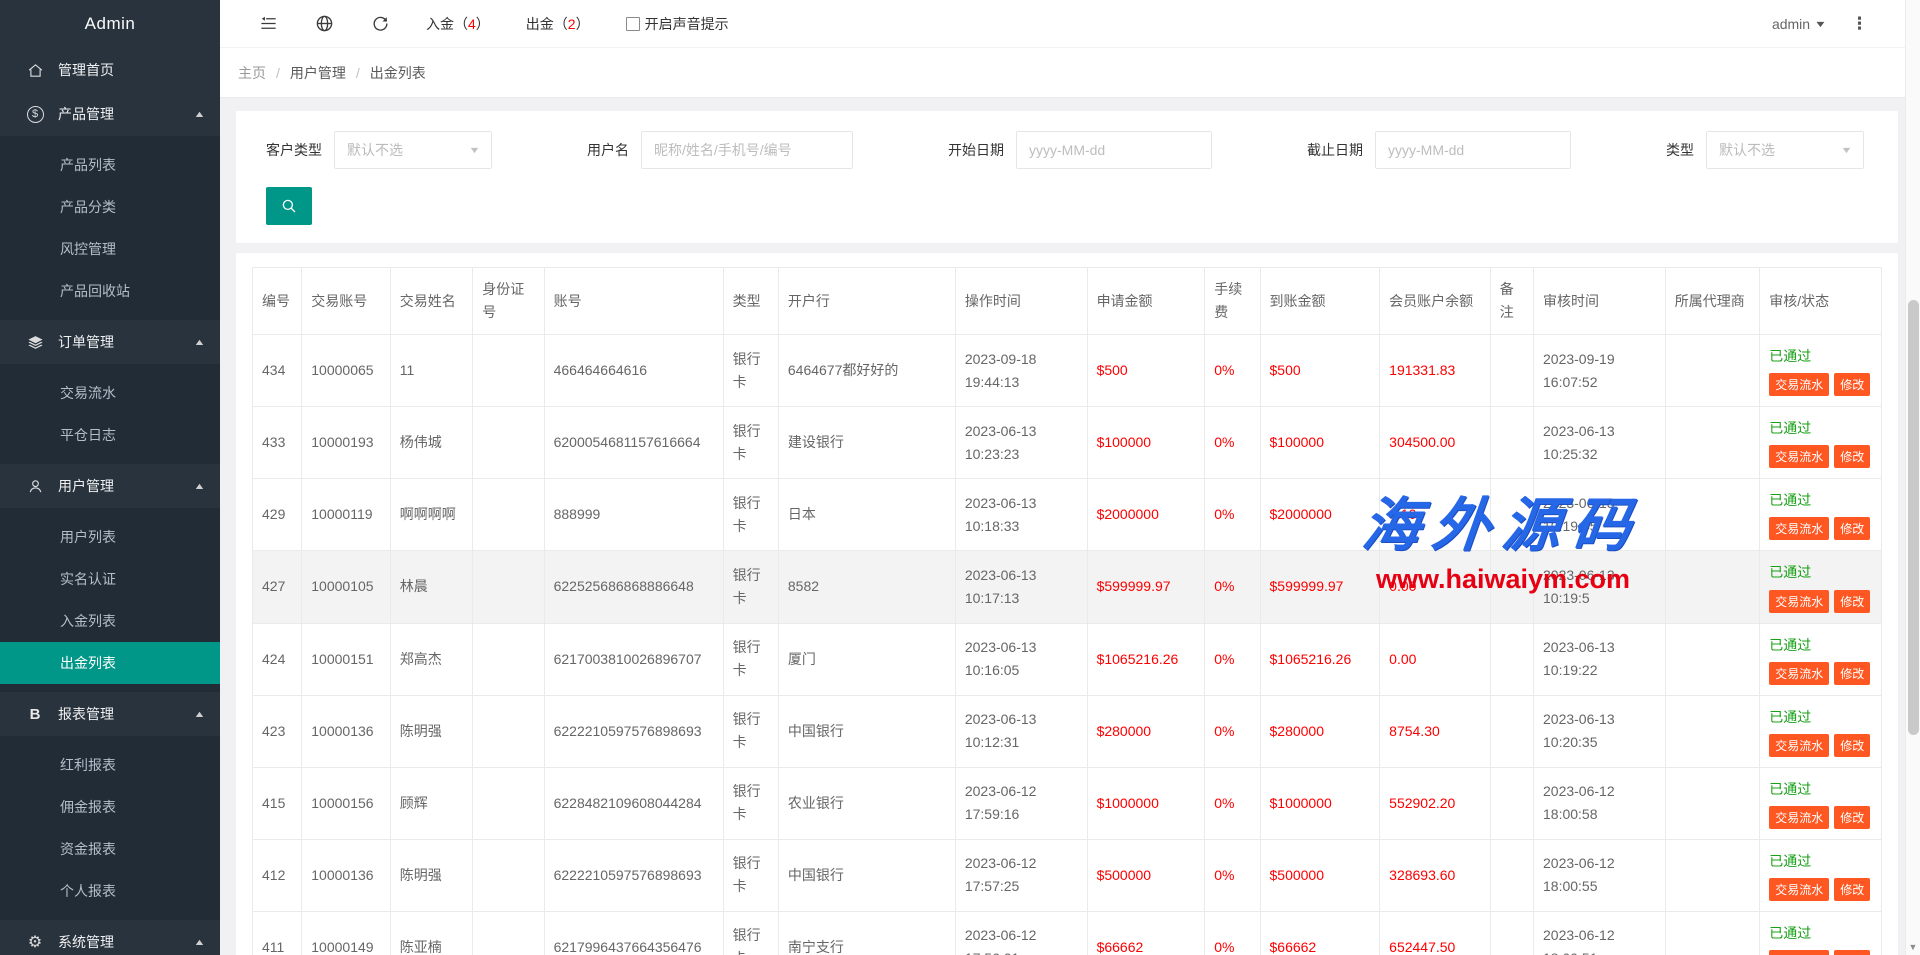 The width and height of the screenshot is (1920, 955). I want to click on home-icon, so click(35, 70).